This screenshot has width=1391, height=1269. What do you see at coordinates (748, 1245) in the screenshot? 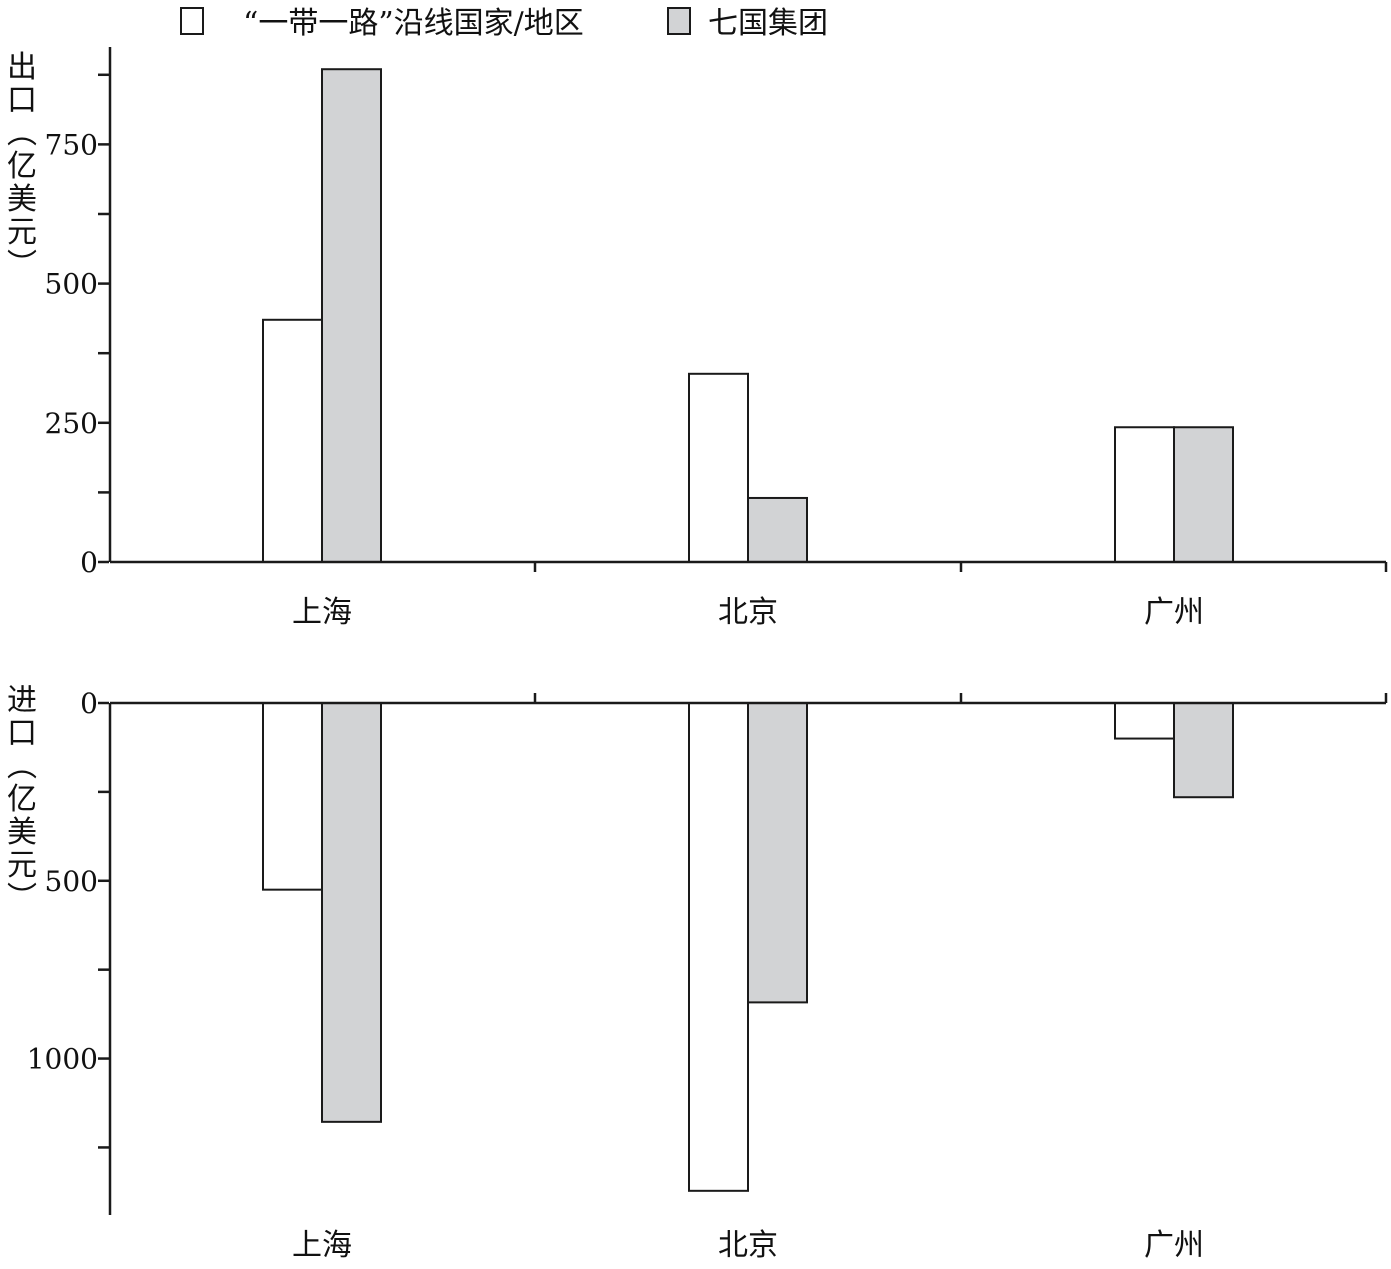
I see `import-category-label: 北京` at bounding box center [748, 1245].